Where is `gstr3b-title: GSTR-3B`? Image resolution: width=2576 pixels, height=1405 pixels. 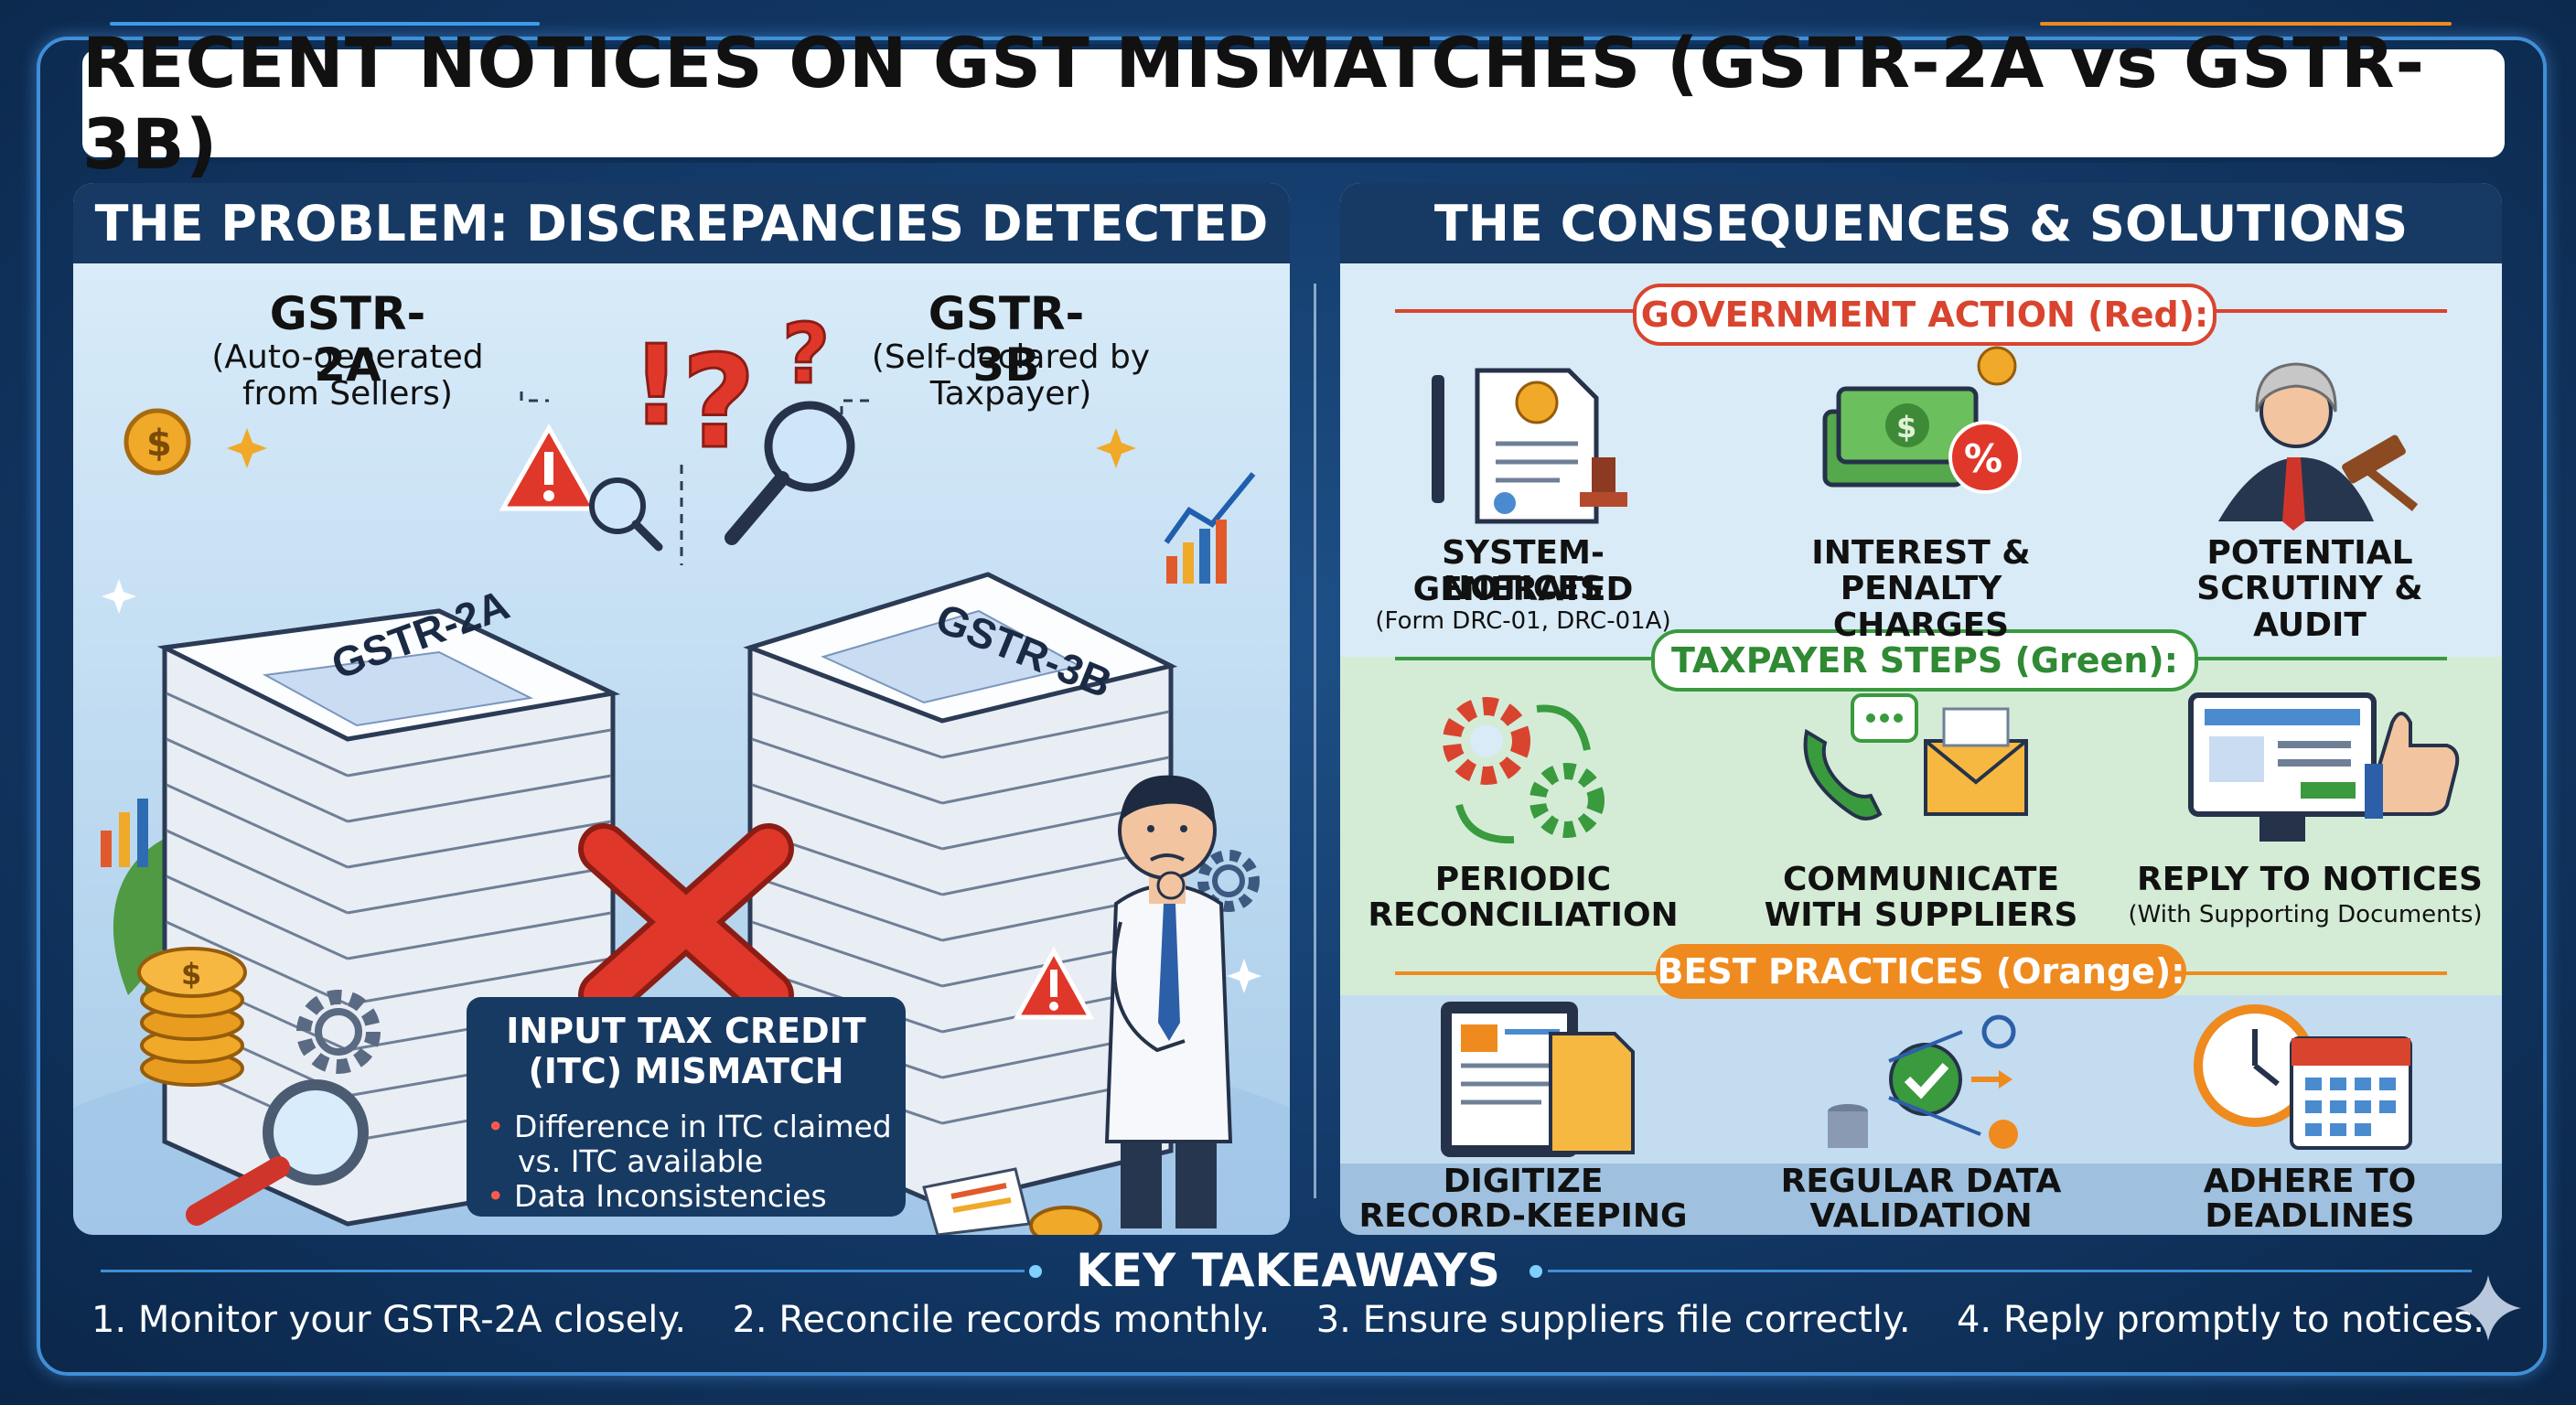
gstr3b-title: GSTR-3B is located at coordinates (1006, 339).